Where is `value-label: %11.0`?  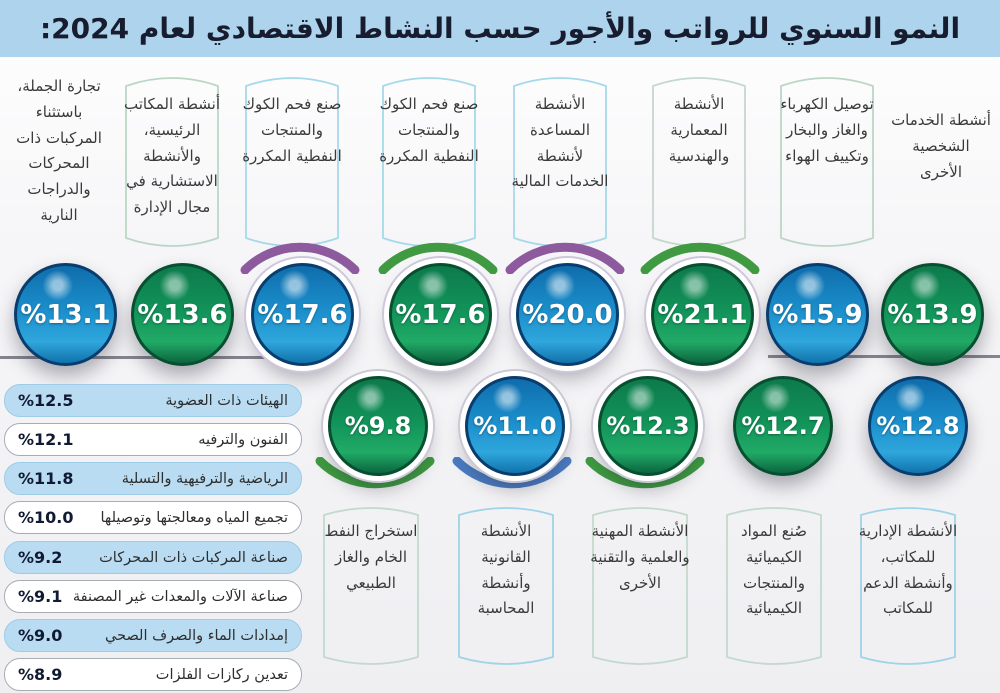
value-label: %11.0 is located at coordinates (515, 426).